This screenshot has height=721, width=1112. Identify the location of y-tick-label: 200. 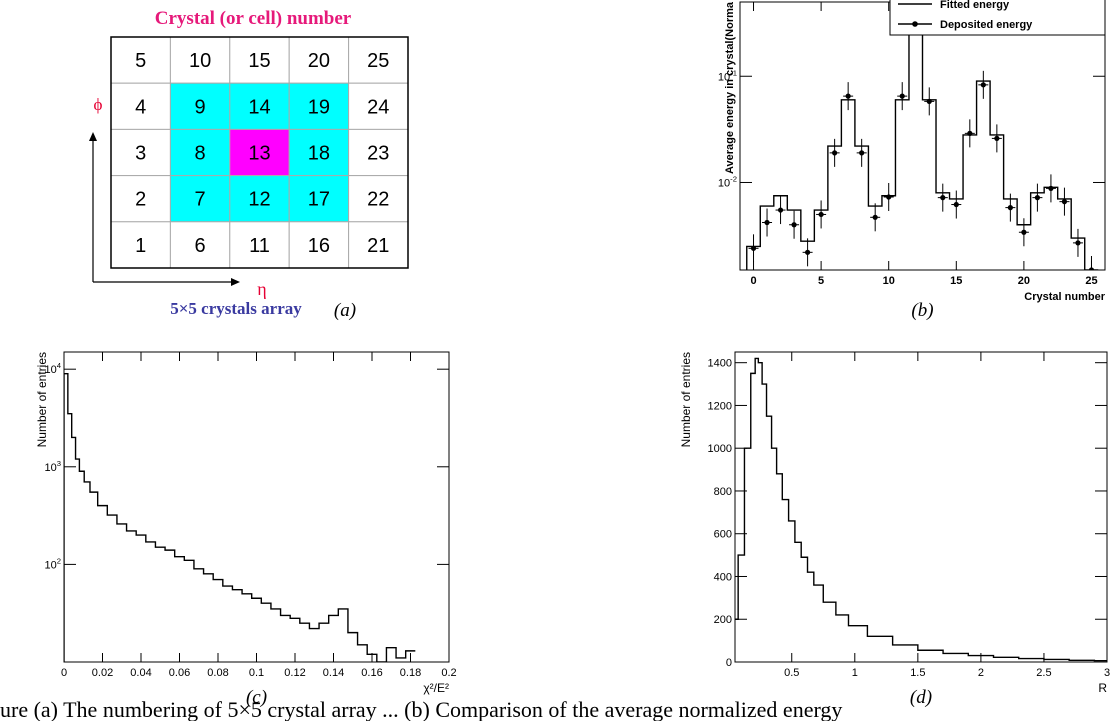
(723, 620).